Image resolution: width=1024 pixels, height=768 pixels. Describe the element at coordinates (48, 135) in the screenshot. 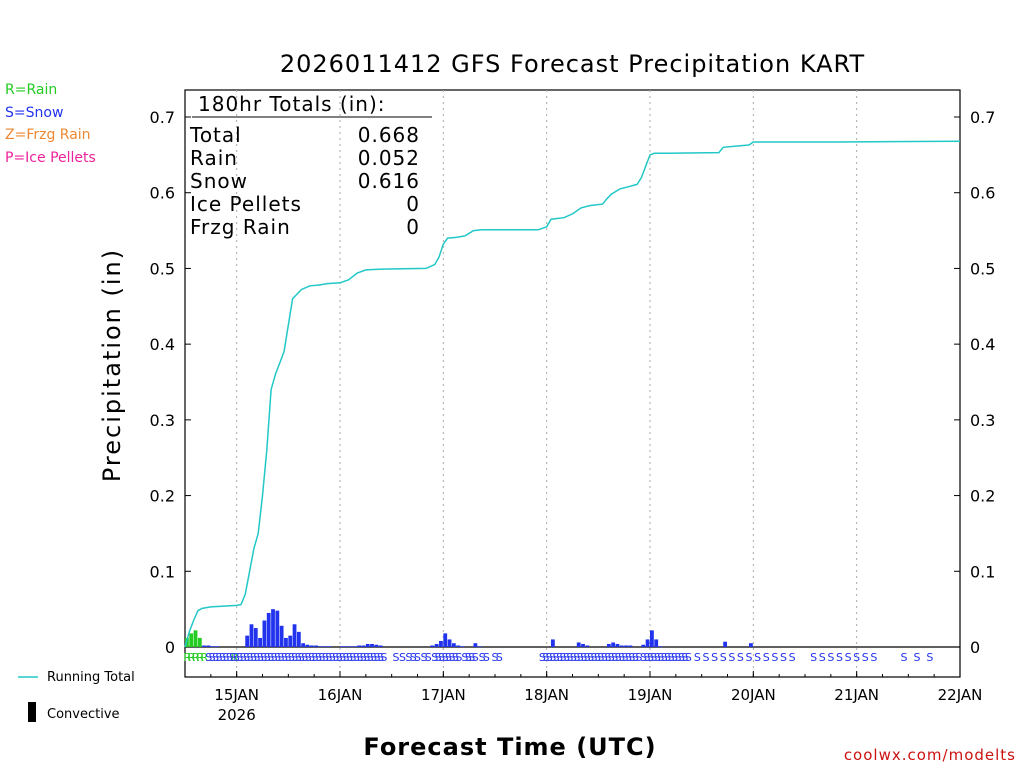

I see `legend-frzg-rain: Z=Frzg Rain` at that location.